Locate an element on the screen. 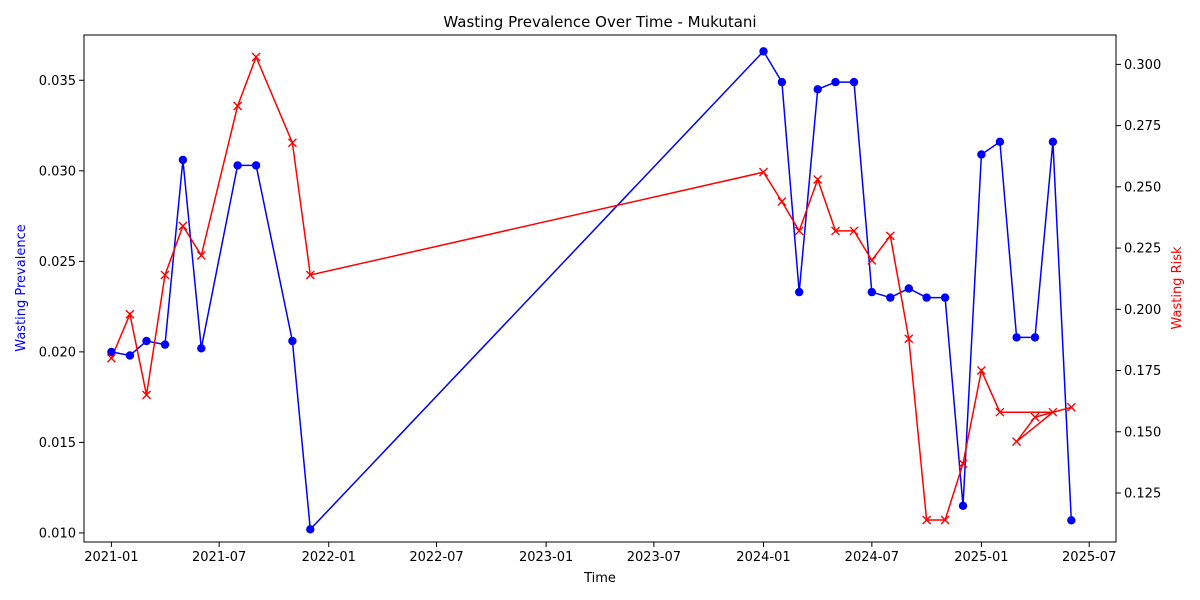  y-tick-label-left: 0.035 is located at coordinates (57, 81).